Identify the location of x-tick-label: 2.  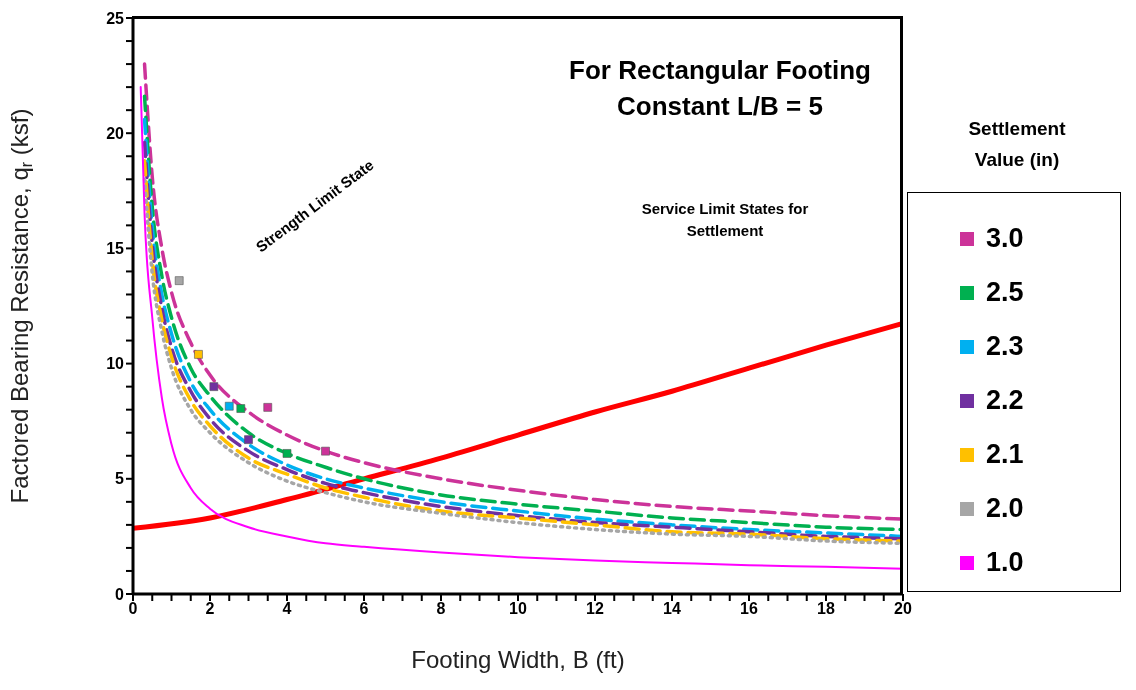
(210, 609).